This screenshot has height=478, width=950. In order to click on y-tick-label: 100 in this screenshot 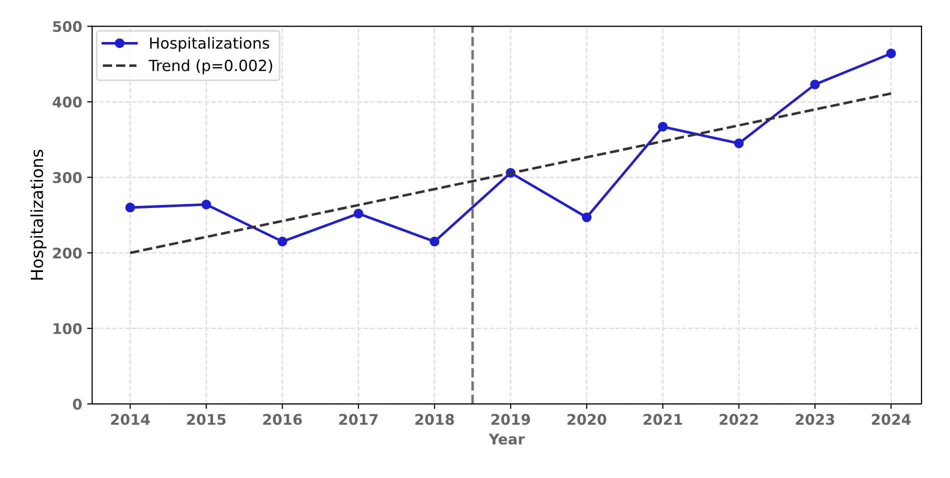, I will do `click(68, 328)`.